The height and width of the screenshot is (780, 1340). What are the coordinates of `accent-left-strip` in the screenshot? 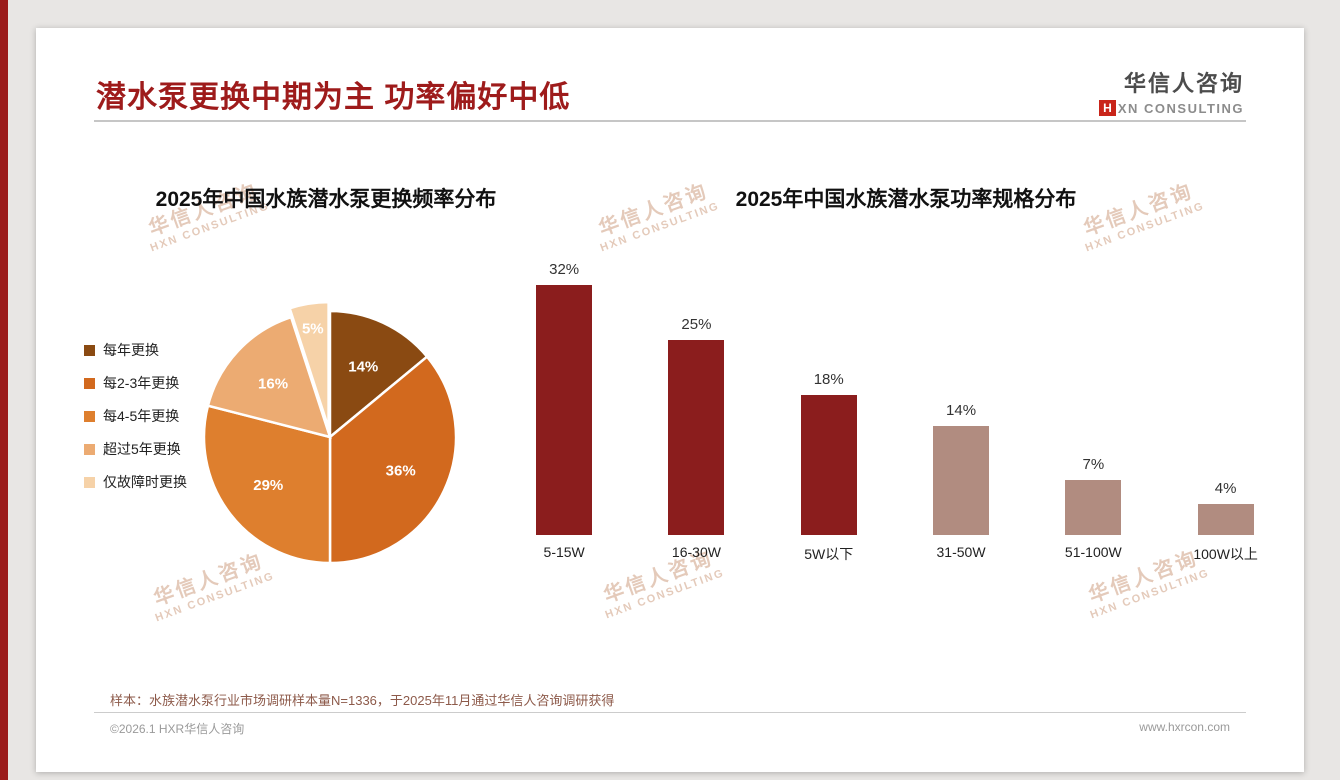 It's located at (4, 390).